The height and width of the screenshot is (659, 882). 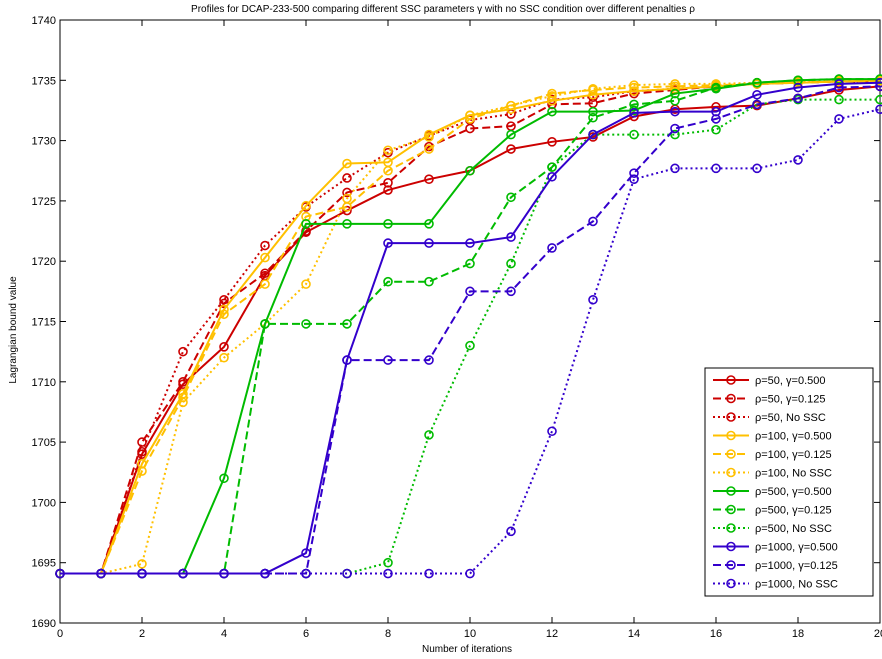 I want to click on x-tick-label: 0, so click(x=60, y=634).